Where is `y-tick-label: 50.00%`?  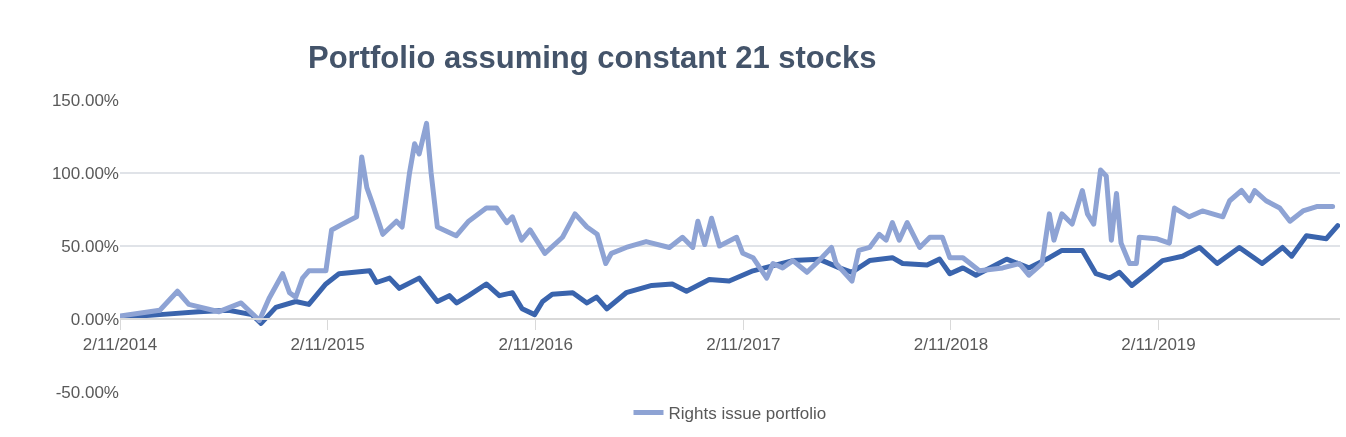 y-tick-label: 50.00% is located at coordinates (90, 246).